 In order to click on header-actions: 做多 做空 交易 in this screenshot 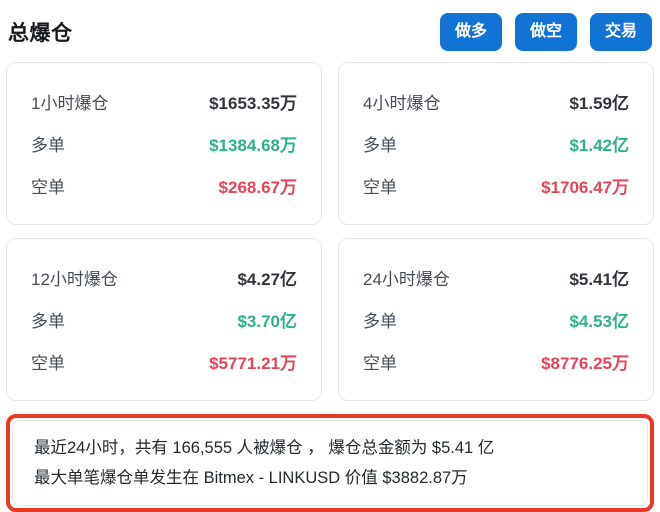, I will do `click(545, 32)`.